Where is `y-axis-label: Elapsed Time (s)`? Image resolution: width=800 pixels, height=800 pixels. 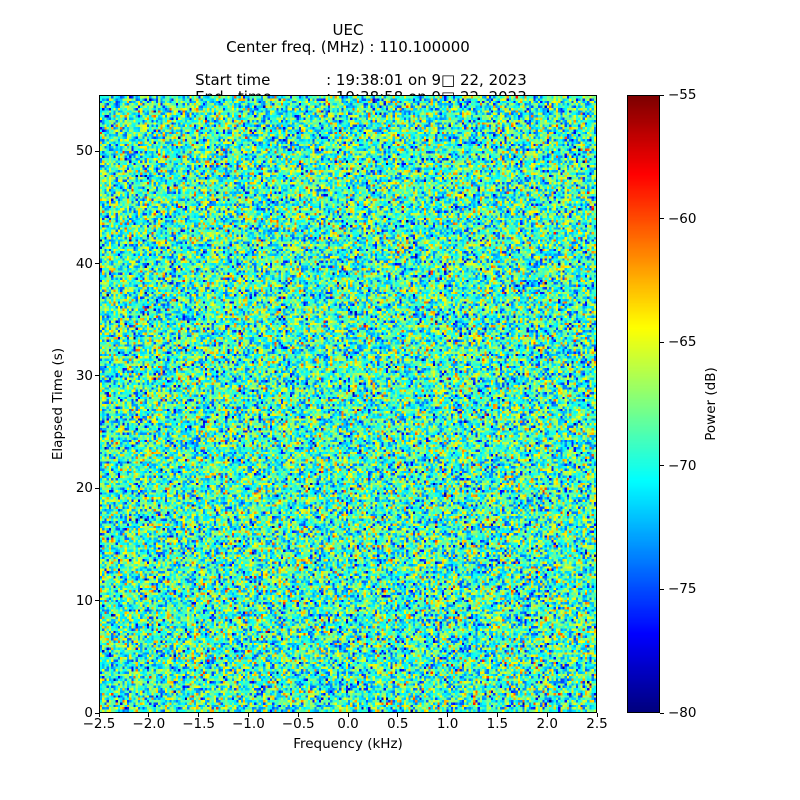 y-axis-label: Elapsed Time (s) is located at coordinates (58, 404).